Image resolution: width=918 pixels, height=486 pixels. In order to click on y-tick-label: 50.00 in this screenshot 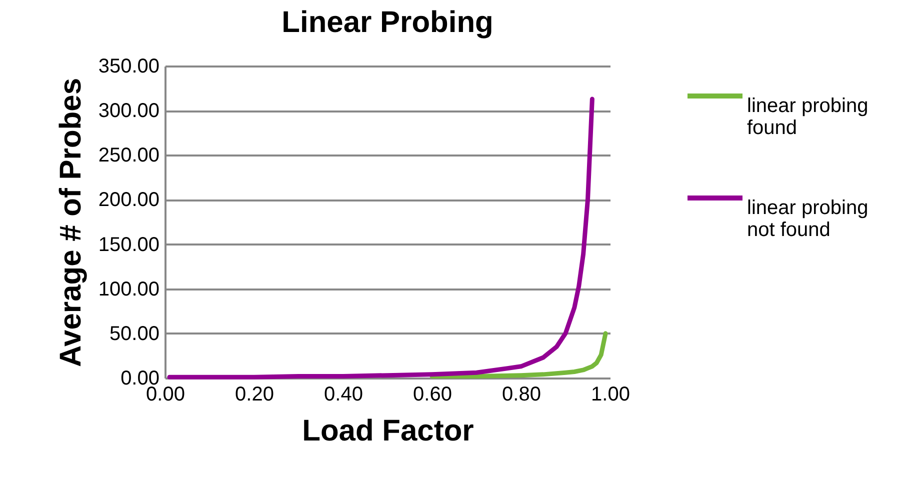, I will do `click(134, 333)`.